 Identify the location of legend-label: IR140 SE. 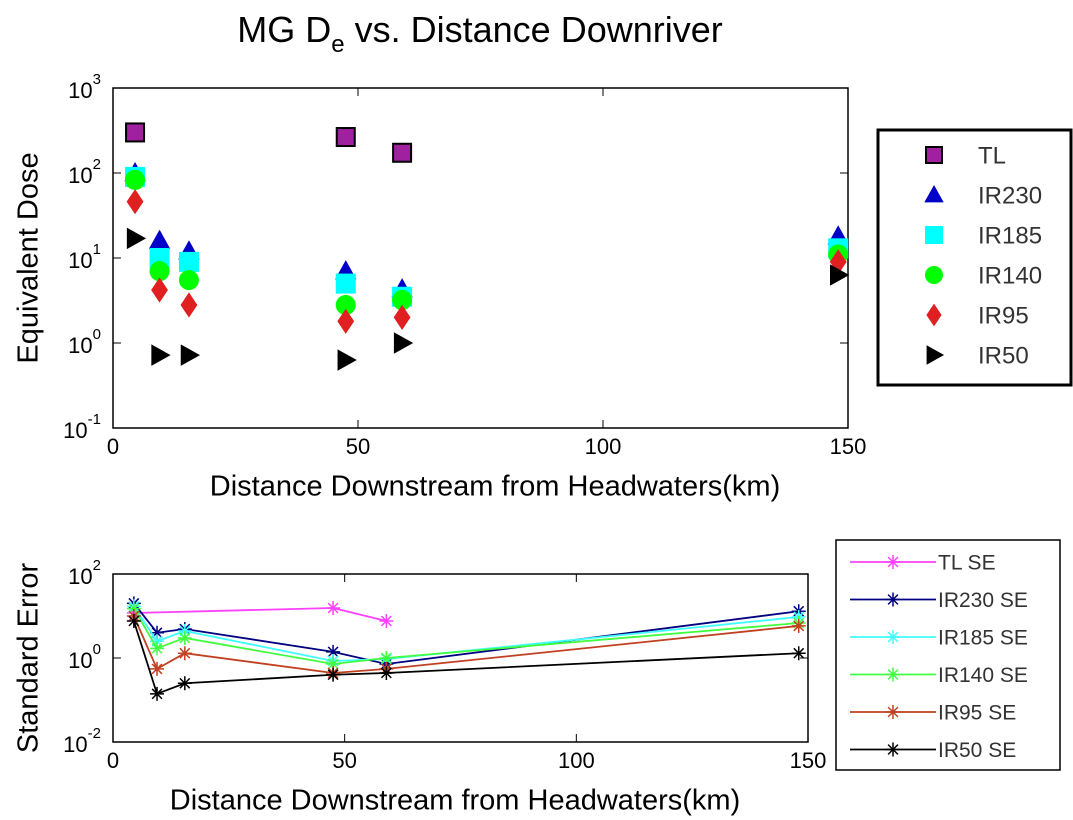
(983, 675).